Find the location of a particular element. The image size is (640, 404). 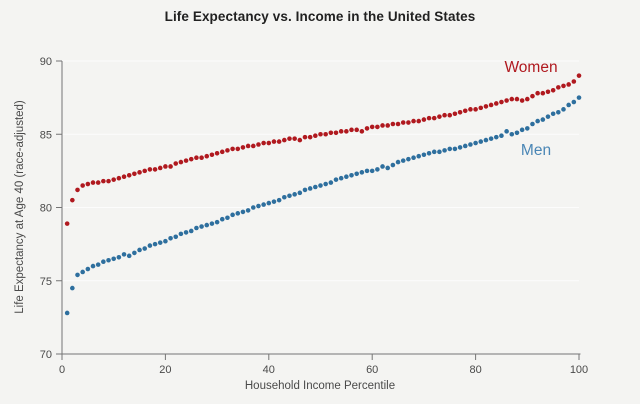

men-series-label: Men is located at coordinates (536, 150).